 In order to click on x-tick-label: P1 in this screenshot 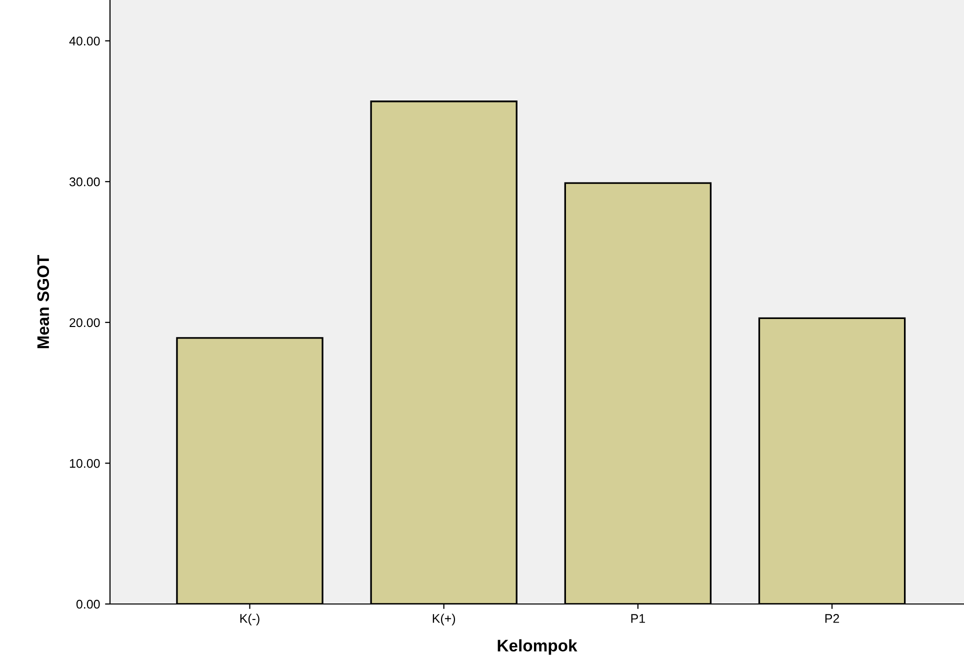, I will do `click(638, 618)`.